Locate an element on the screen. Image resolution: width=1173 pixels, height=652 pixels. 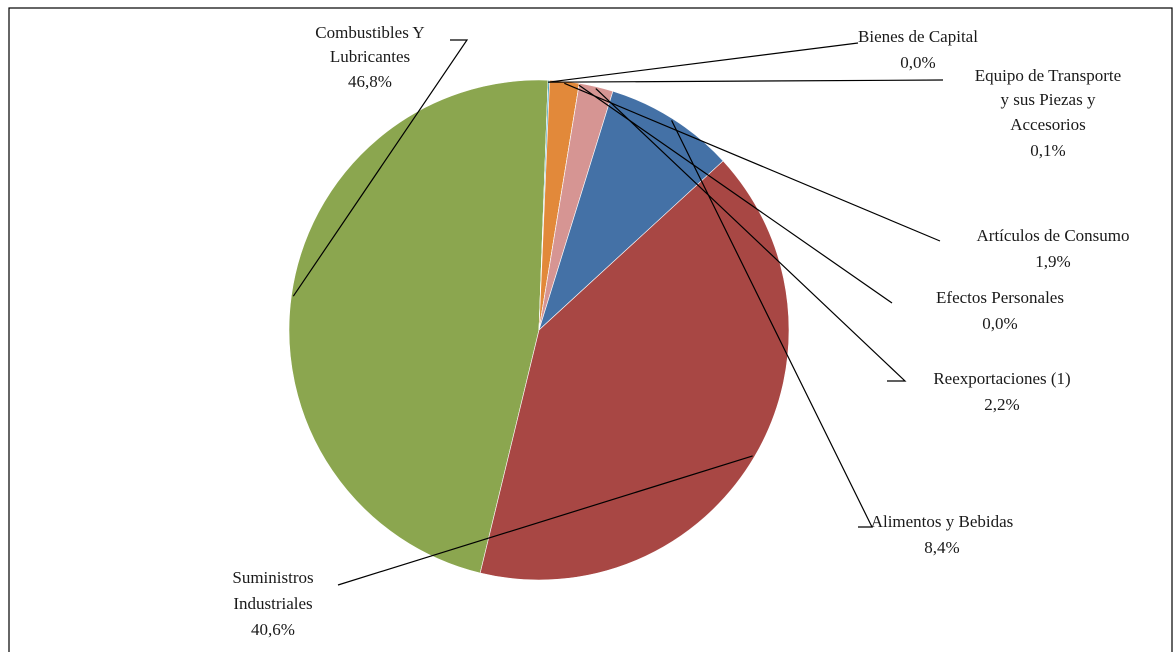
slice-label-1-line-0: Bienes de Capital is located at coordinates (918, 36).